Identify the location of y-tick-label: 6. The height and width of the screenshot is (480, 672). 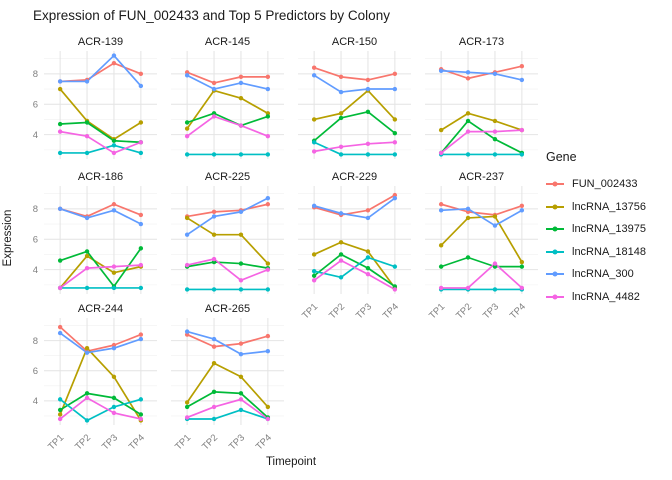
(35, 239).